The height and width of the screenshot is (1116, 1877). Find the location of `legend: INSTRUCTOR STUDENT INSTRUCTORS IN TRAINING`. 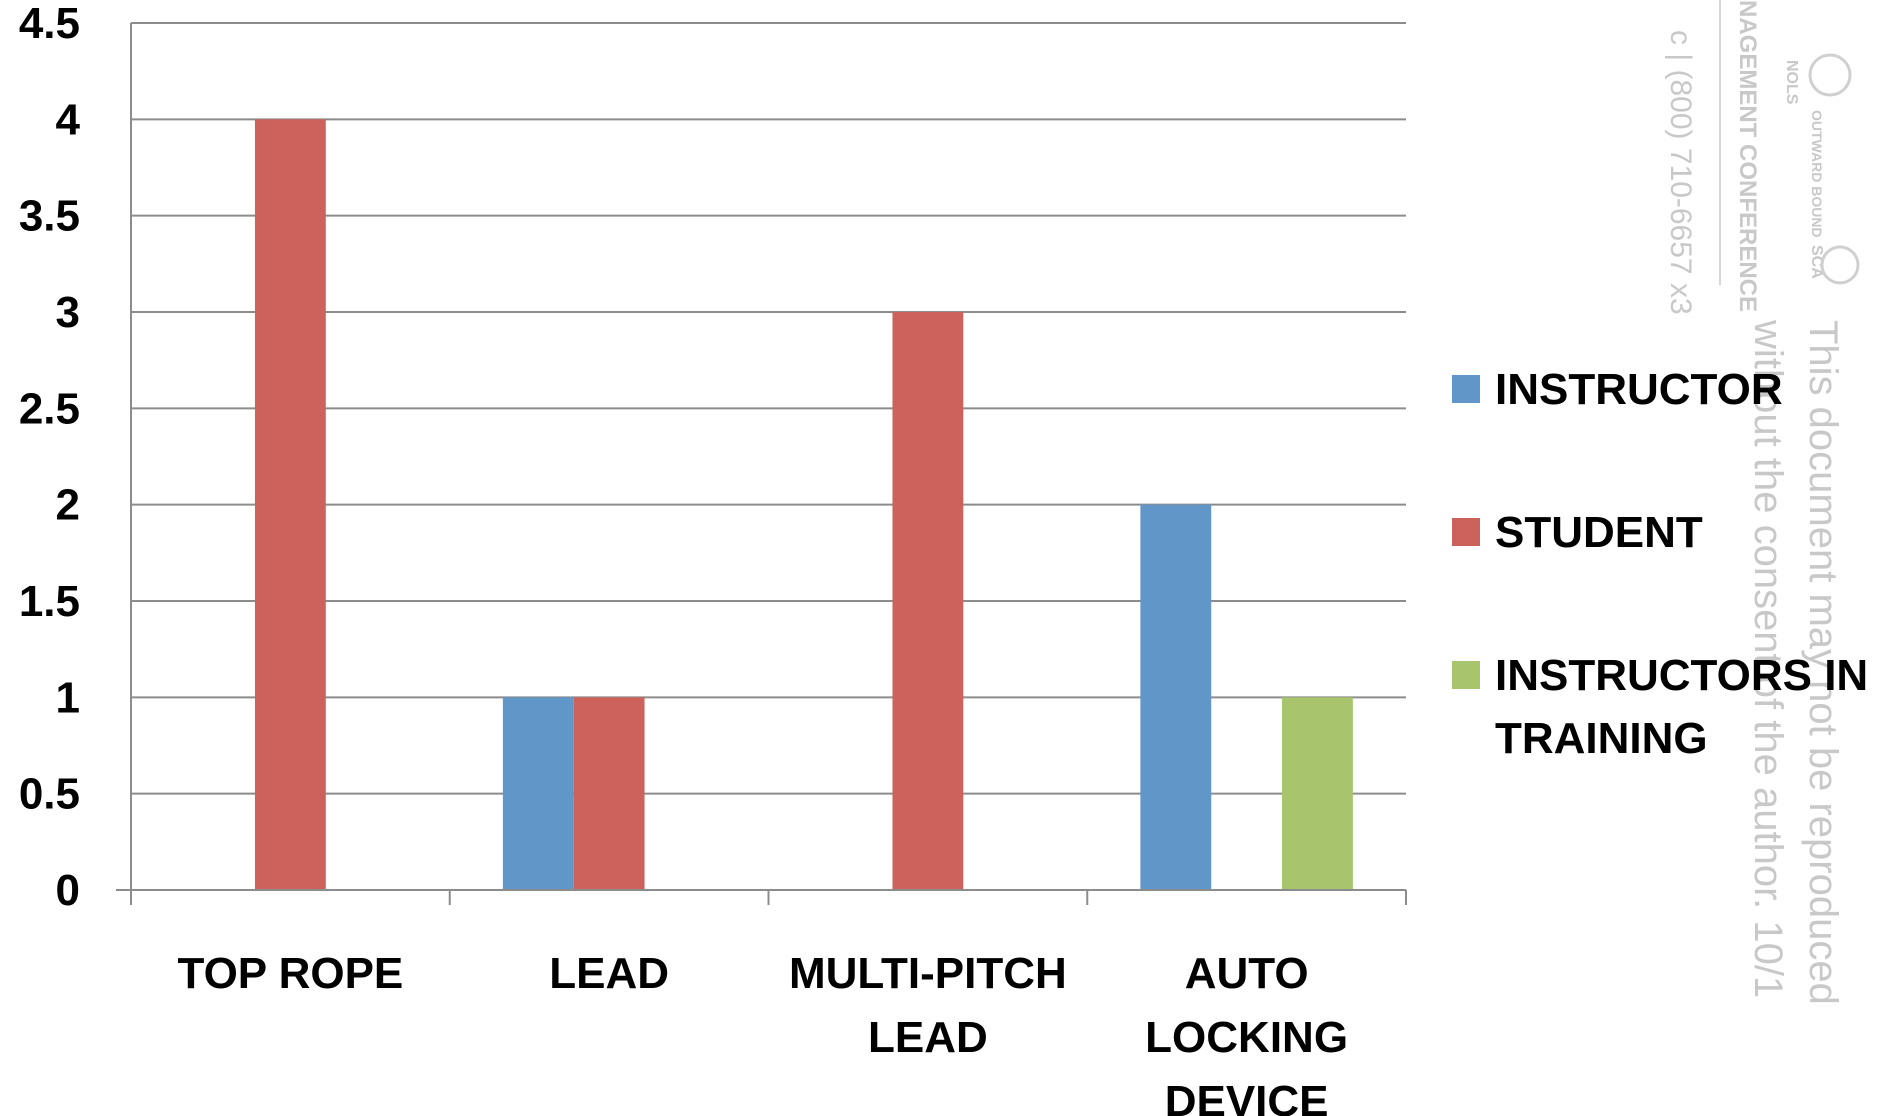

legend: INSTRUCTOR STUDENT INSTRUCTORS IN TRAINING is located at coordinates (1660, 564).